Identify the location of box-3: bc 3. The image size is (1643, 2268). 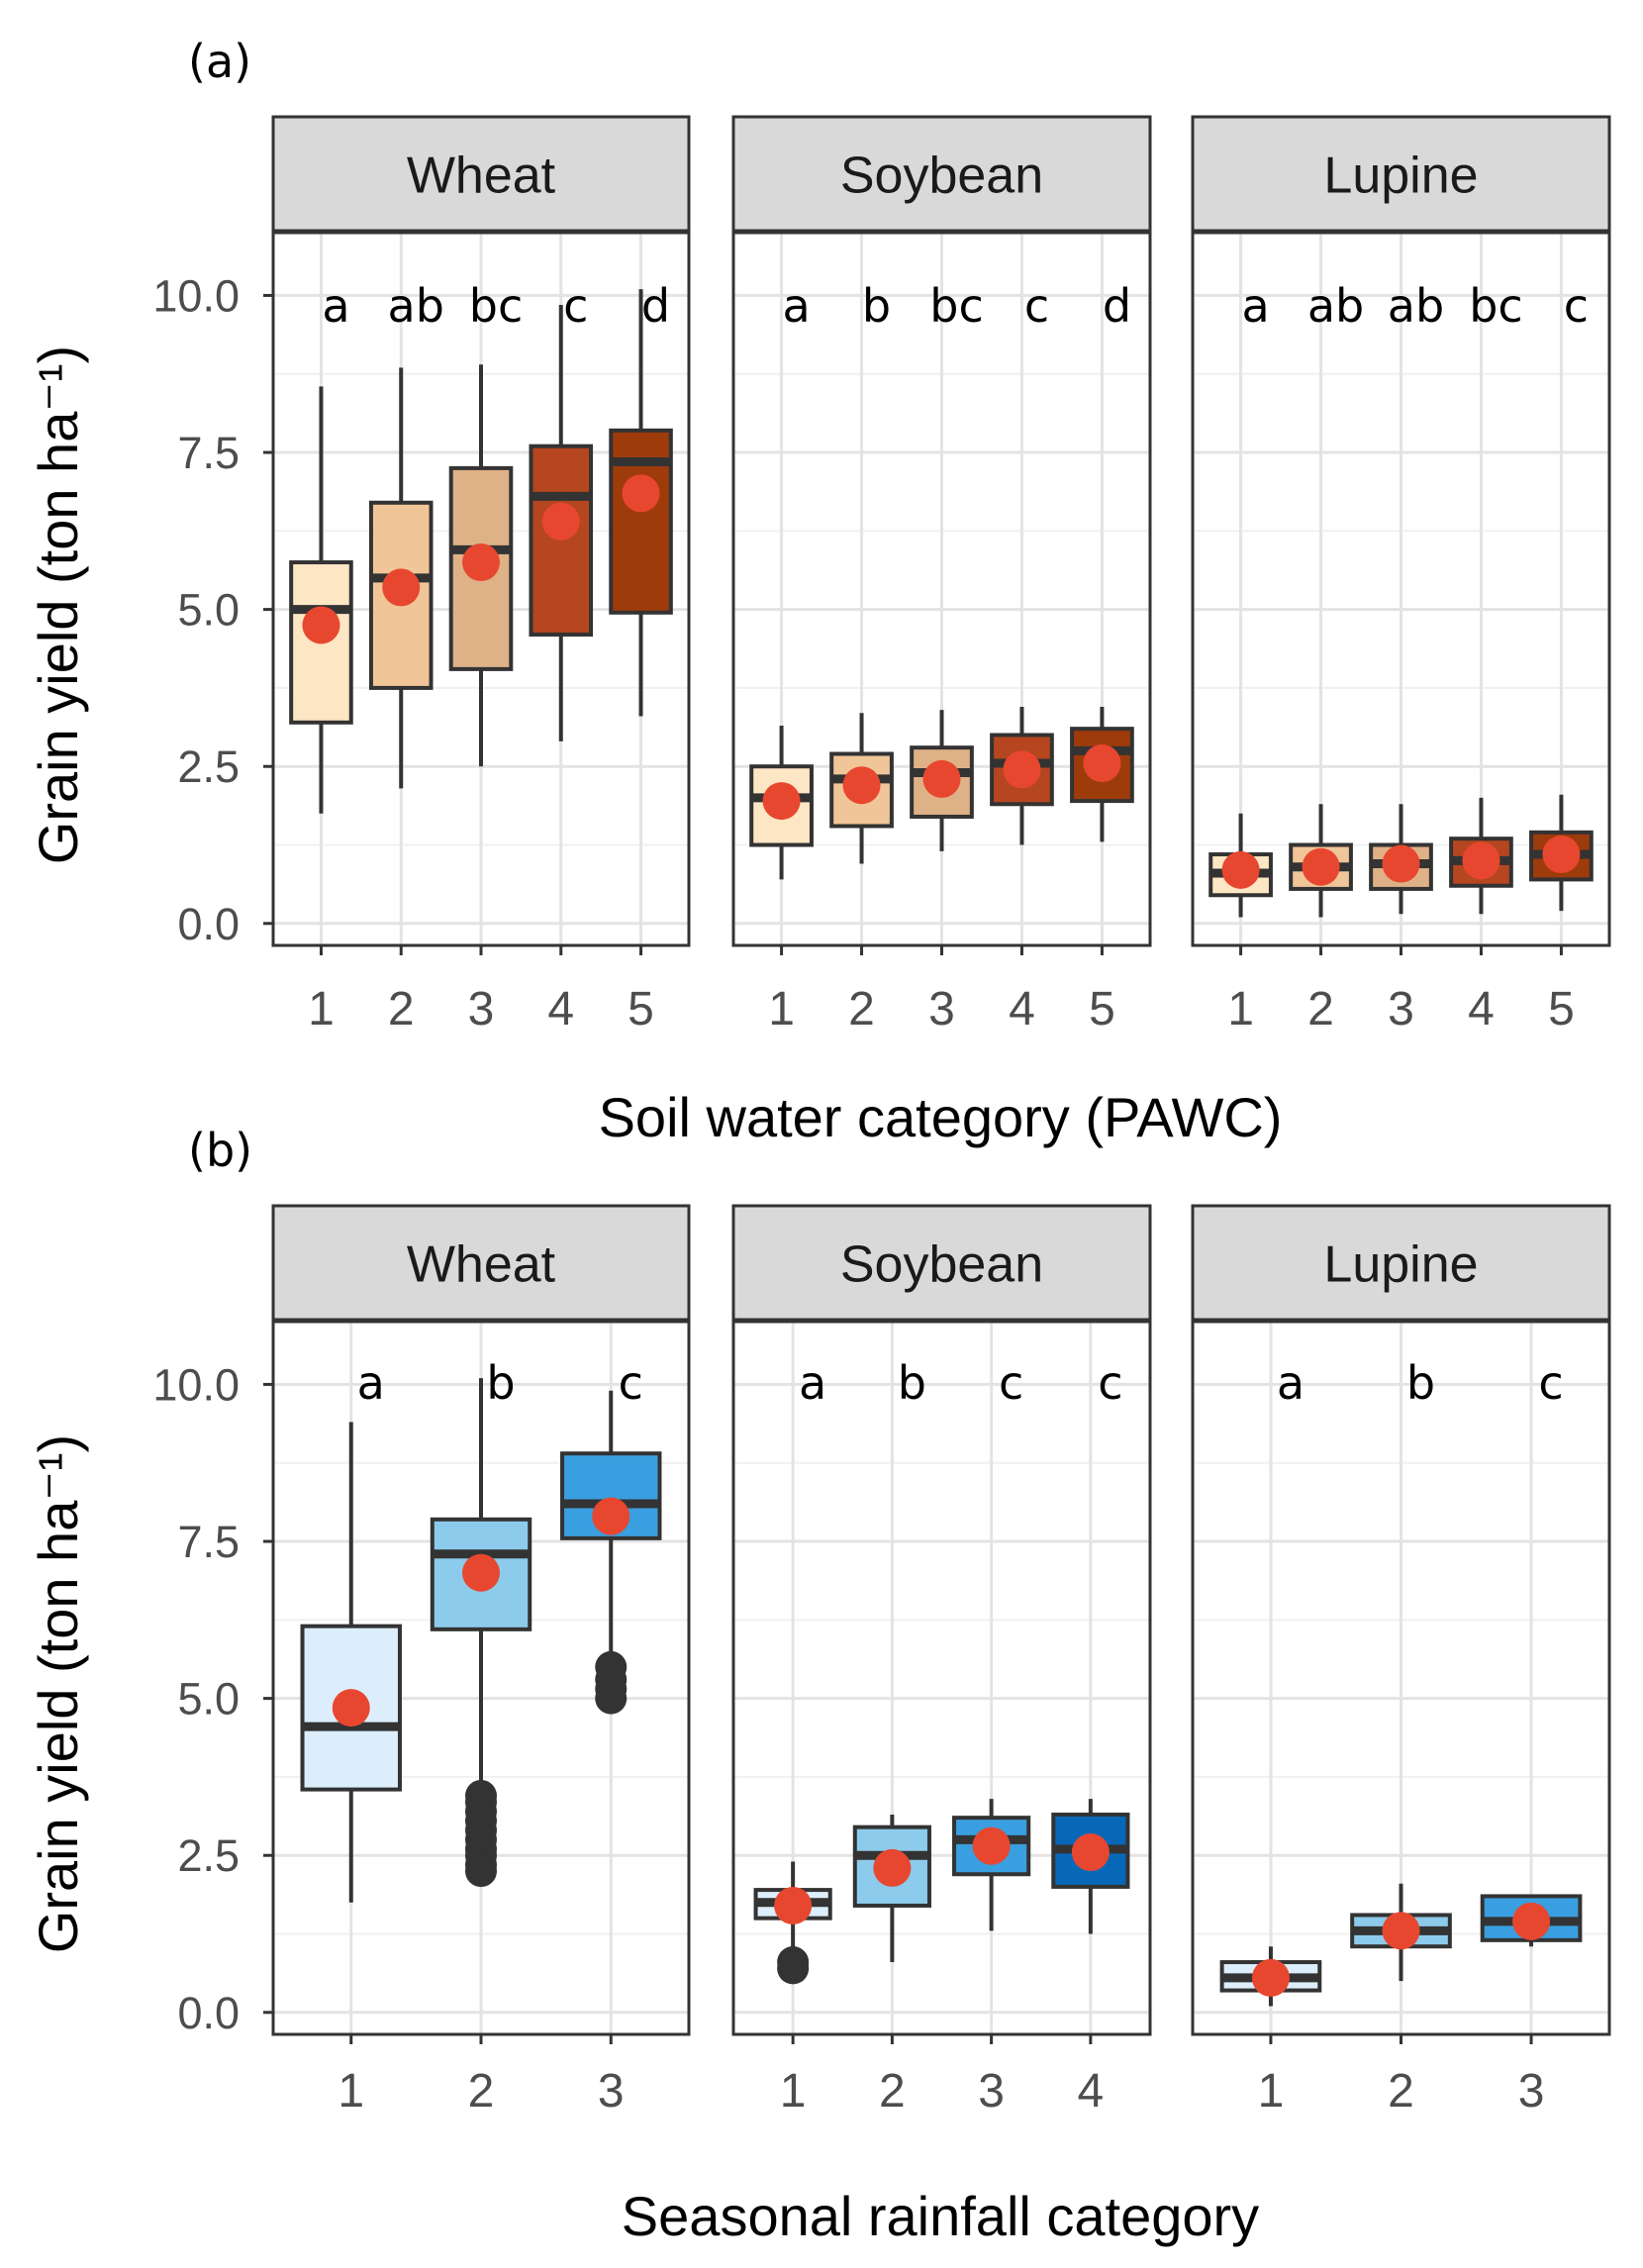
(947, 657).